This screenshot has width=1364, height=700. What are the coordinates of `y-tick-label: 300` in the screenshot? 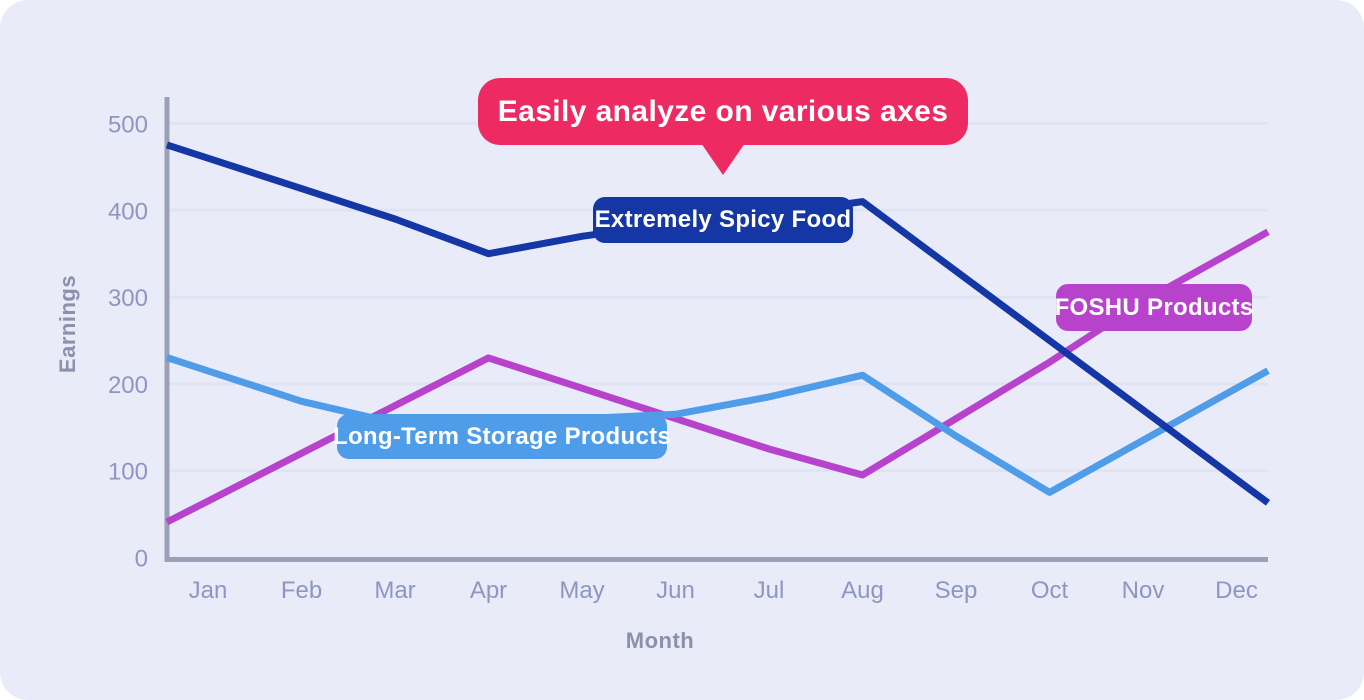 It's located at (128, 298).